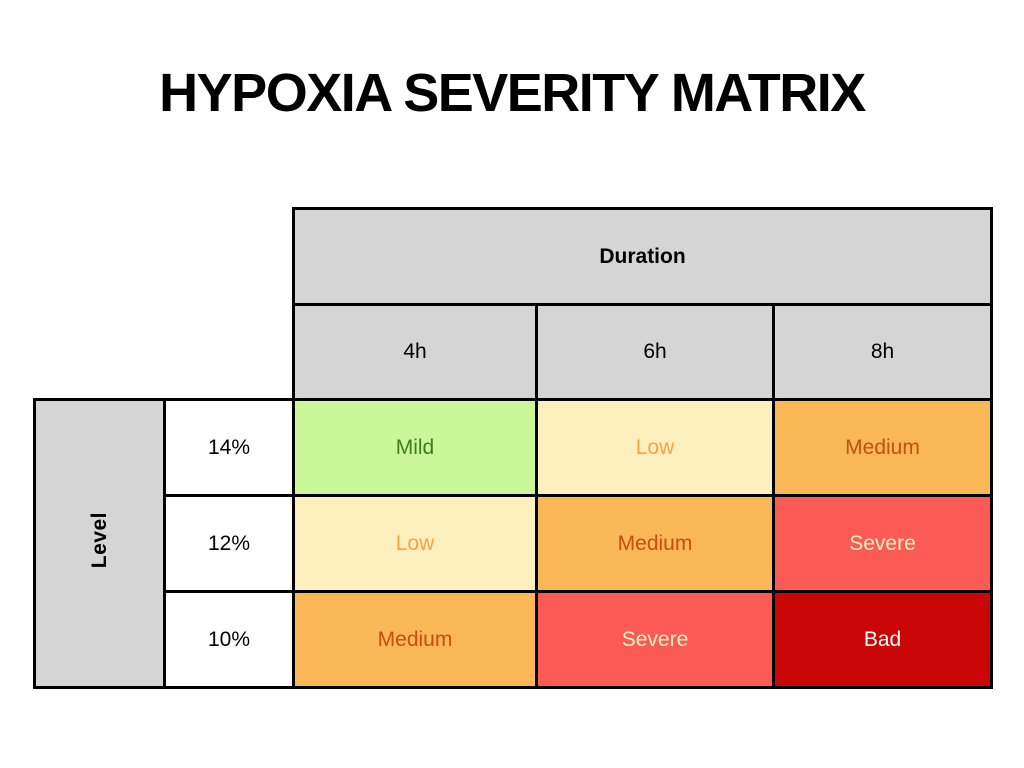 This screenshot has width=1024, height=768. Describe the element at coordinates (229, 639) in the screenshot. I see `row-header-10pct: 10%` at that location.